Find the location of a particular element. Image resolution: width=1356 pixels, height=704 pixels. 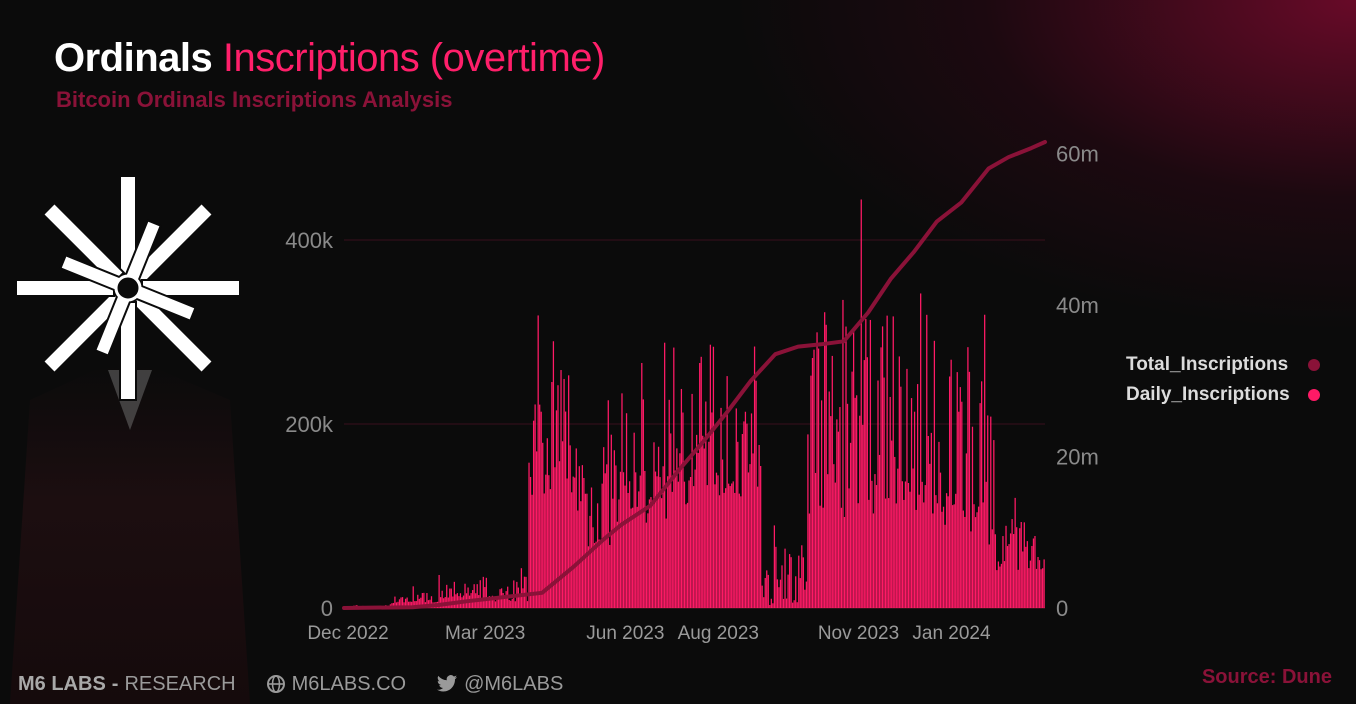

legend-item-daily: Daily_Inscriptions is located at coordinates (1223, 395).